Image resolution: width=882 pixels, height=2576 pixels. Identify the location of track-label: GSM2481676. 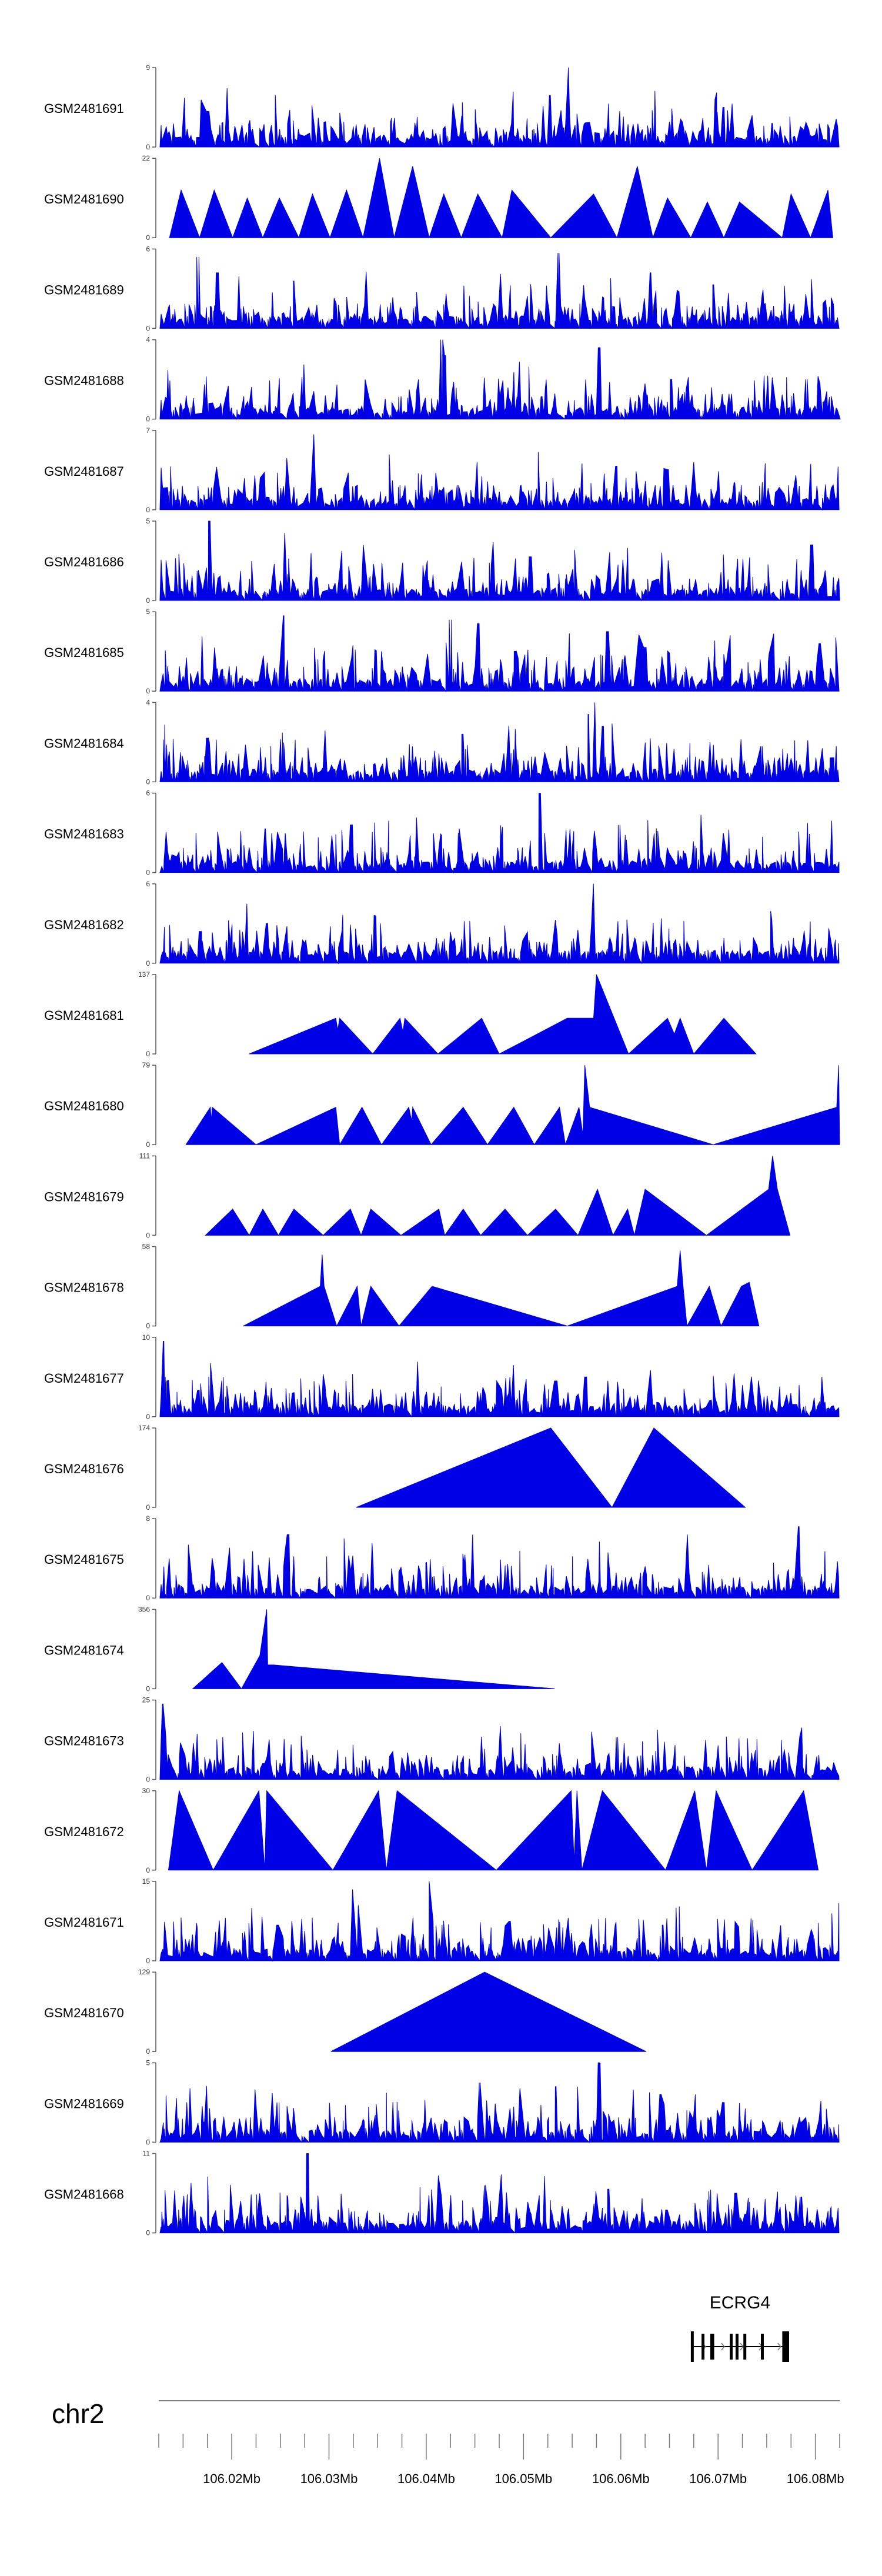
(84, 1468).